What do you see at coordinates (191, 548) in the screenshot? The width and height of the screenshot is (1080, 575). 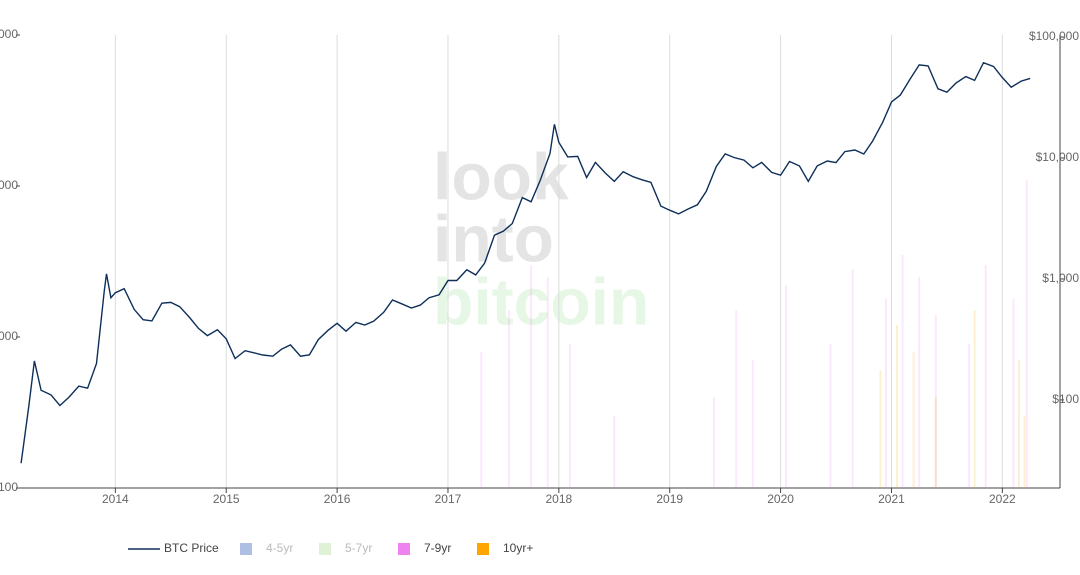 I see `legend-label: BTC Price` at bounding box center [191, 548].